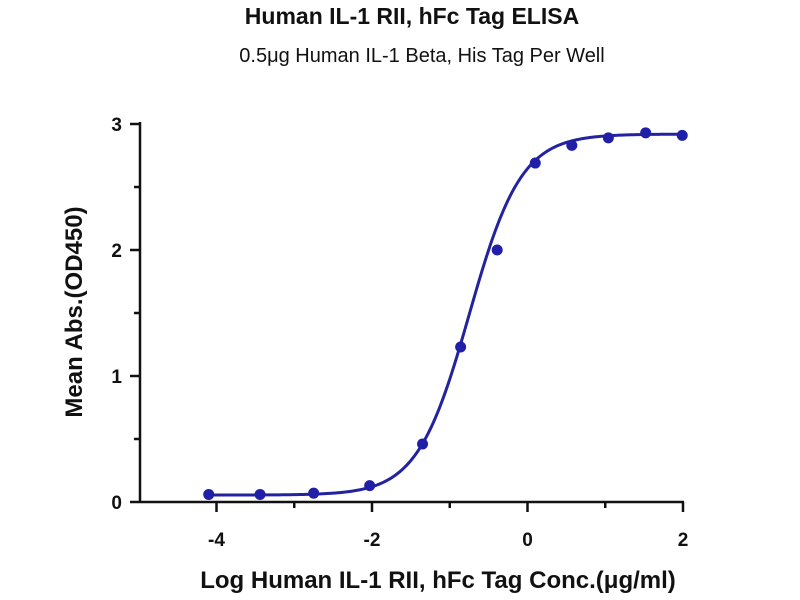  What do you see at coordinates (527, 540) in the screenshot?
I see `x-tick-label: 0` at bounding box center [527, 540].